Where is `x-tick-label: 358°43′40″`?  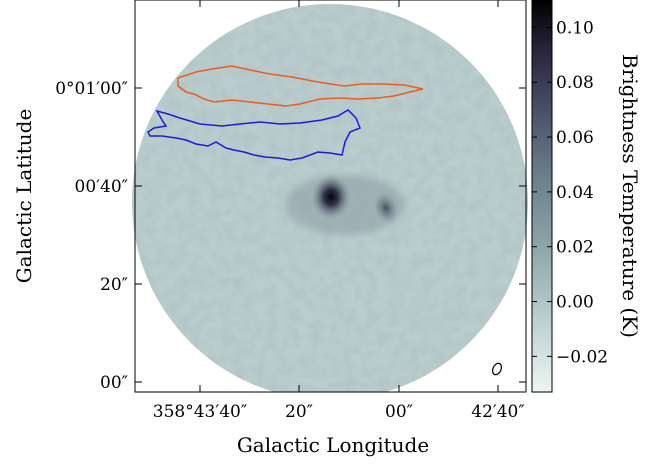 x-tick-label: 358°43′40″ is located at coordinates (200, 412).